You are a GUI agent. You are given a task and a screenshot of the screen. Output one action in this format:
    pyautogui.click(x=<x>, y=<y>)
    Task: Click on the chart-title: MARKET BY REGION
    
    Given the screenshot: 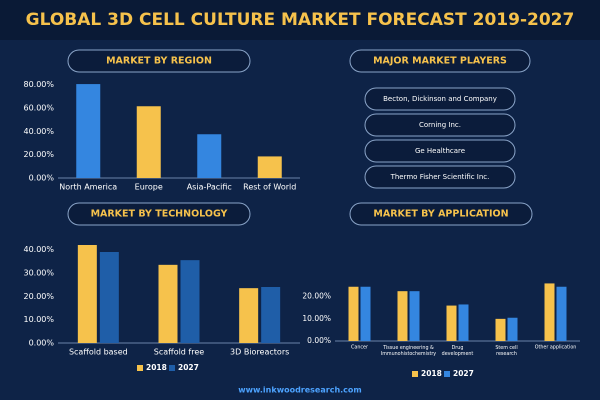 What is the action you would take?
    pyautogui.click(x=159, y=61)
    